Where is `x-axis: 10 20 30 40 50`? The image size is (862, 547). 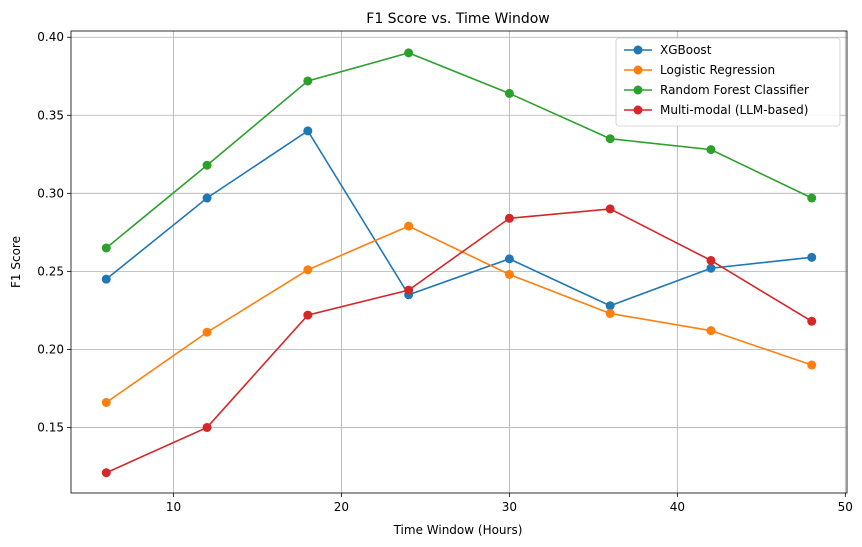
x-axis: 10 20 30 40 50 is located at coordinates (509, 503).